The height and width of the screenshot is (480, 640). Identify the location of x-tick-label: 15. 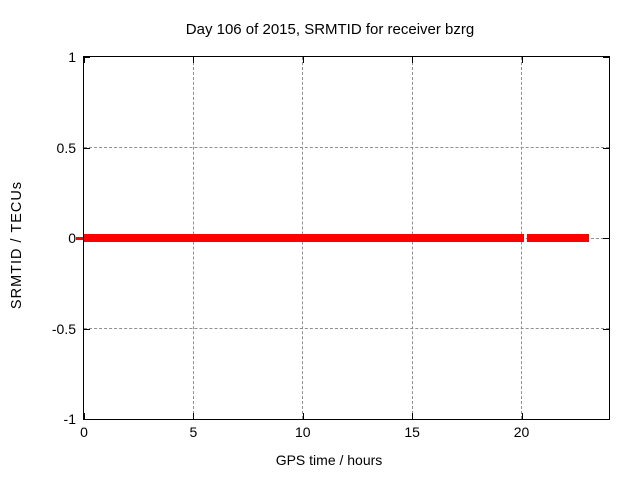
(412, 432).